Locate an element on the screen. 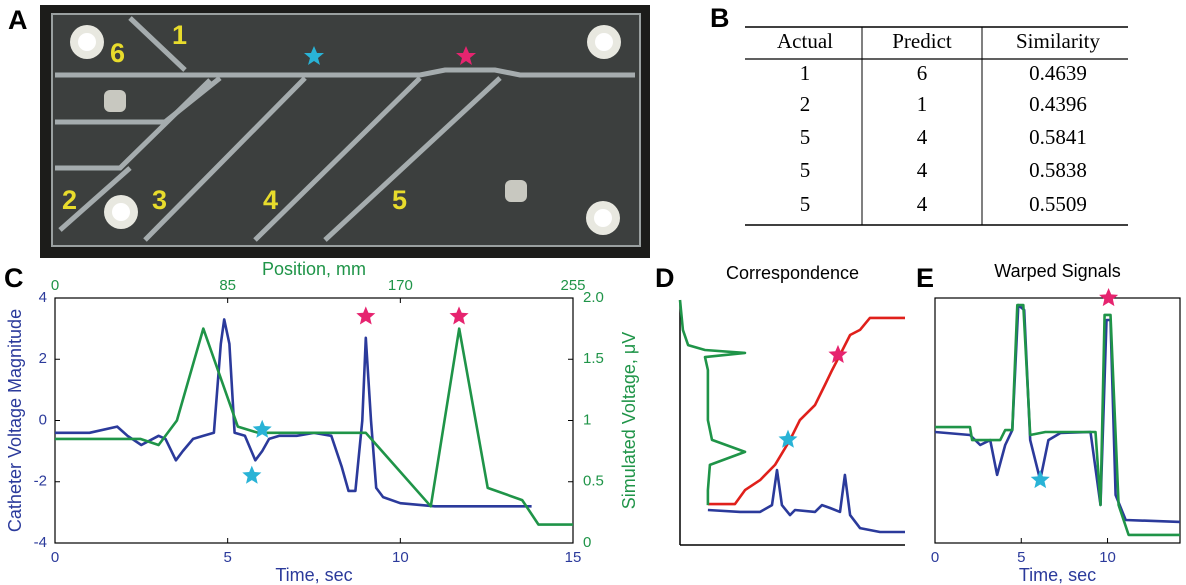  table is located at coordinates (936, 126).